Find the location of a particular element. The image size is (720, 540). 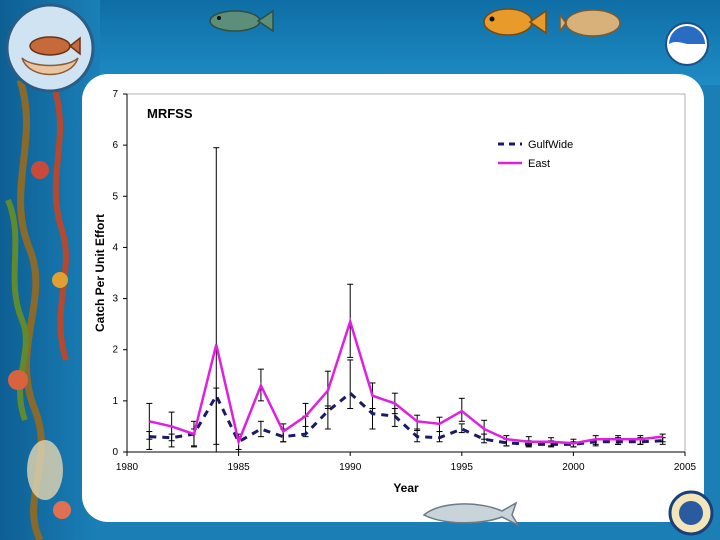

flounder-fish-icon is located at coordinates (590, 23).